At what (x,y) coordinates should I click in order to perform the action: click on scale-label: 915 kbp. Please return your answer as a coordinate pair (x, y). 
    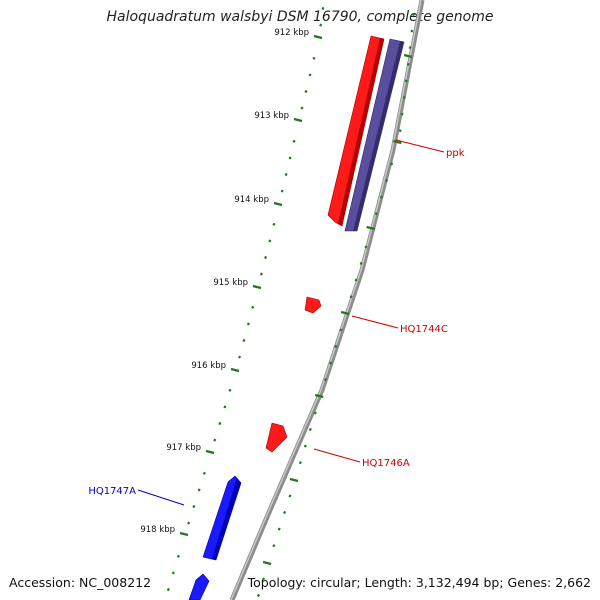
    Looking at the image, I should click on (230, 283).